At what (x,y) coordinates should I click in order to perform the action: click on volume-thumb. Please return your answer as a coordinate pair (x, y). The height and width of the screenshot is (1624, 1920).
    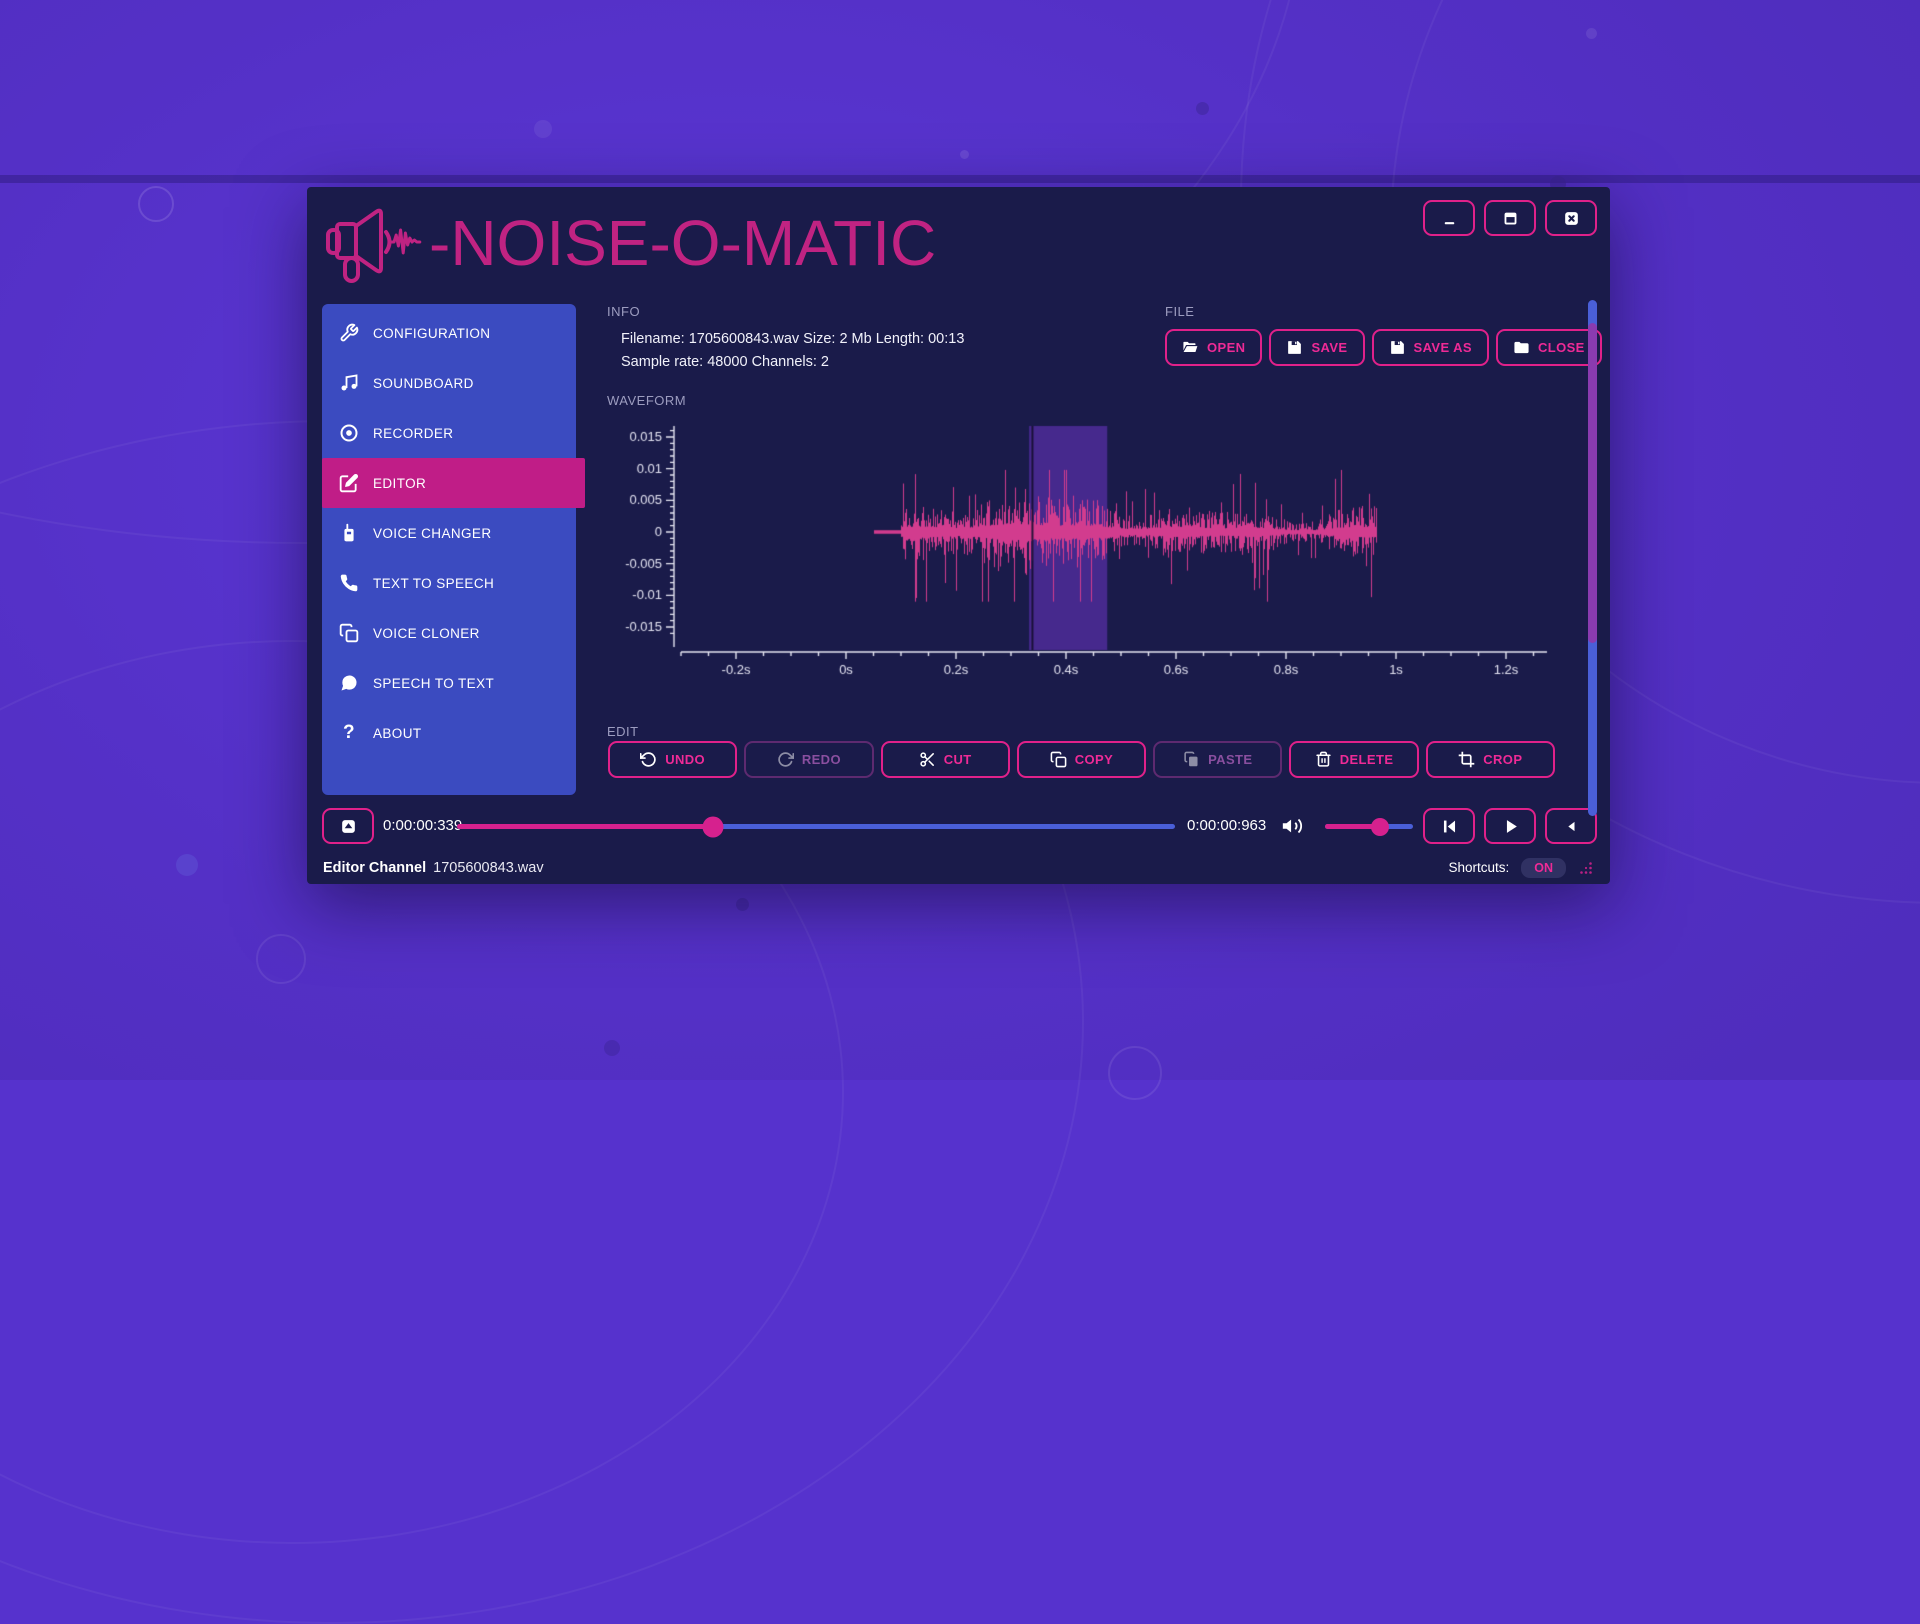
    Looking at the image, I should click on (1380, 827).